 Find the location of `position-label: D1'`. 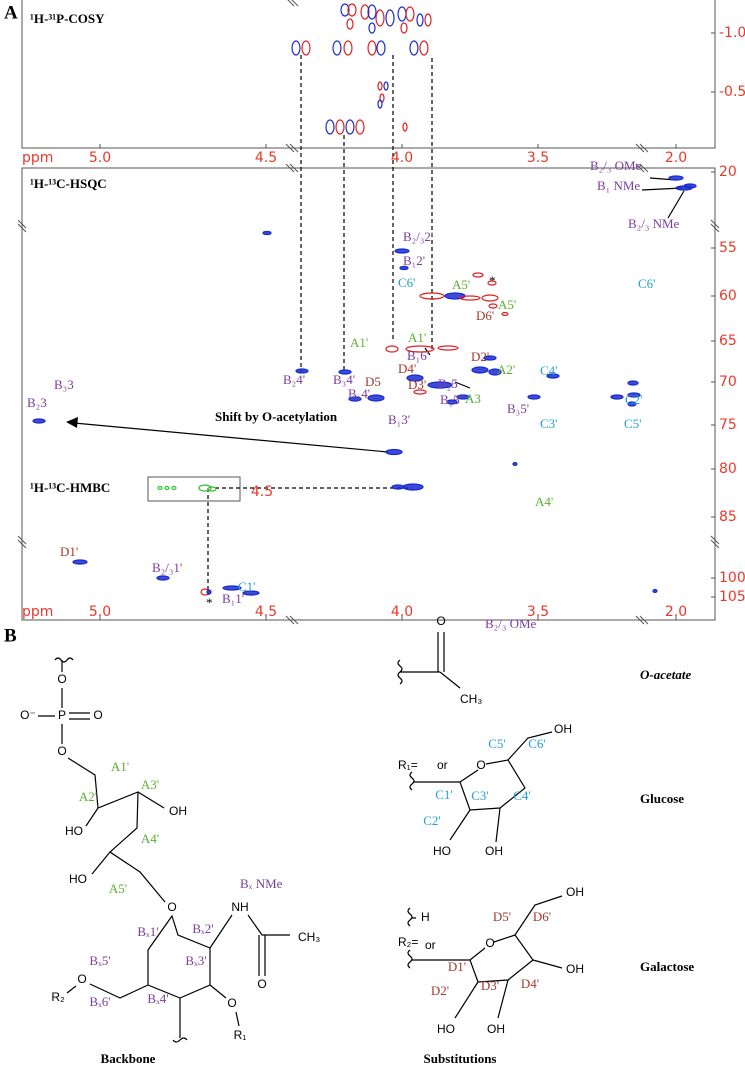

position-label: D1' is located at coordinates (457, 966).